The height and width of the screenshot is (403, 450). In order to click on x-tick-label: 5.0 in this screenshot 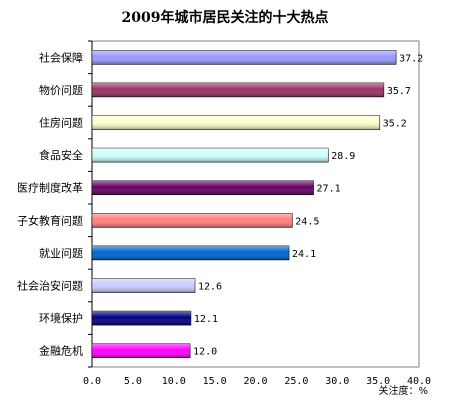, I will do `click(133, 381)`.